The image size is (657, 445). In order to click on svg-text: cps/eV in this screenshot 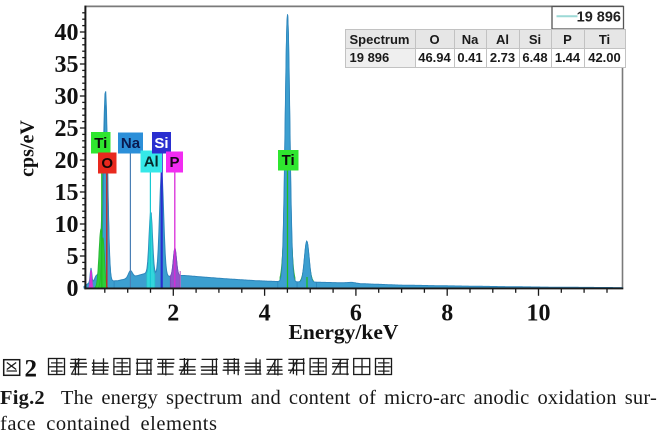, I will do `click(28, 148)`.